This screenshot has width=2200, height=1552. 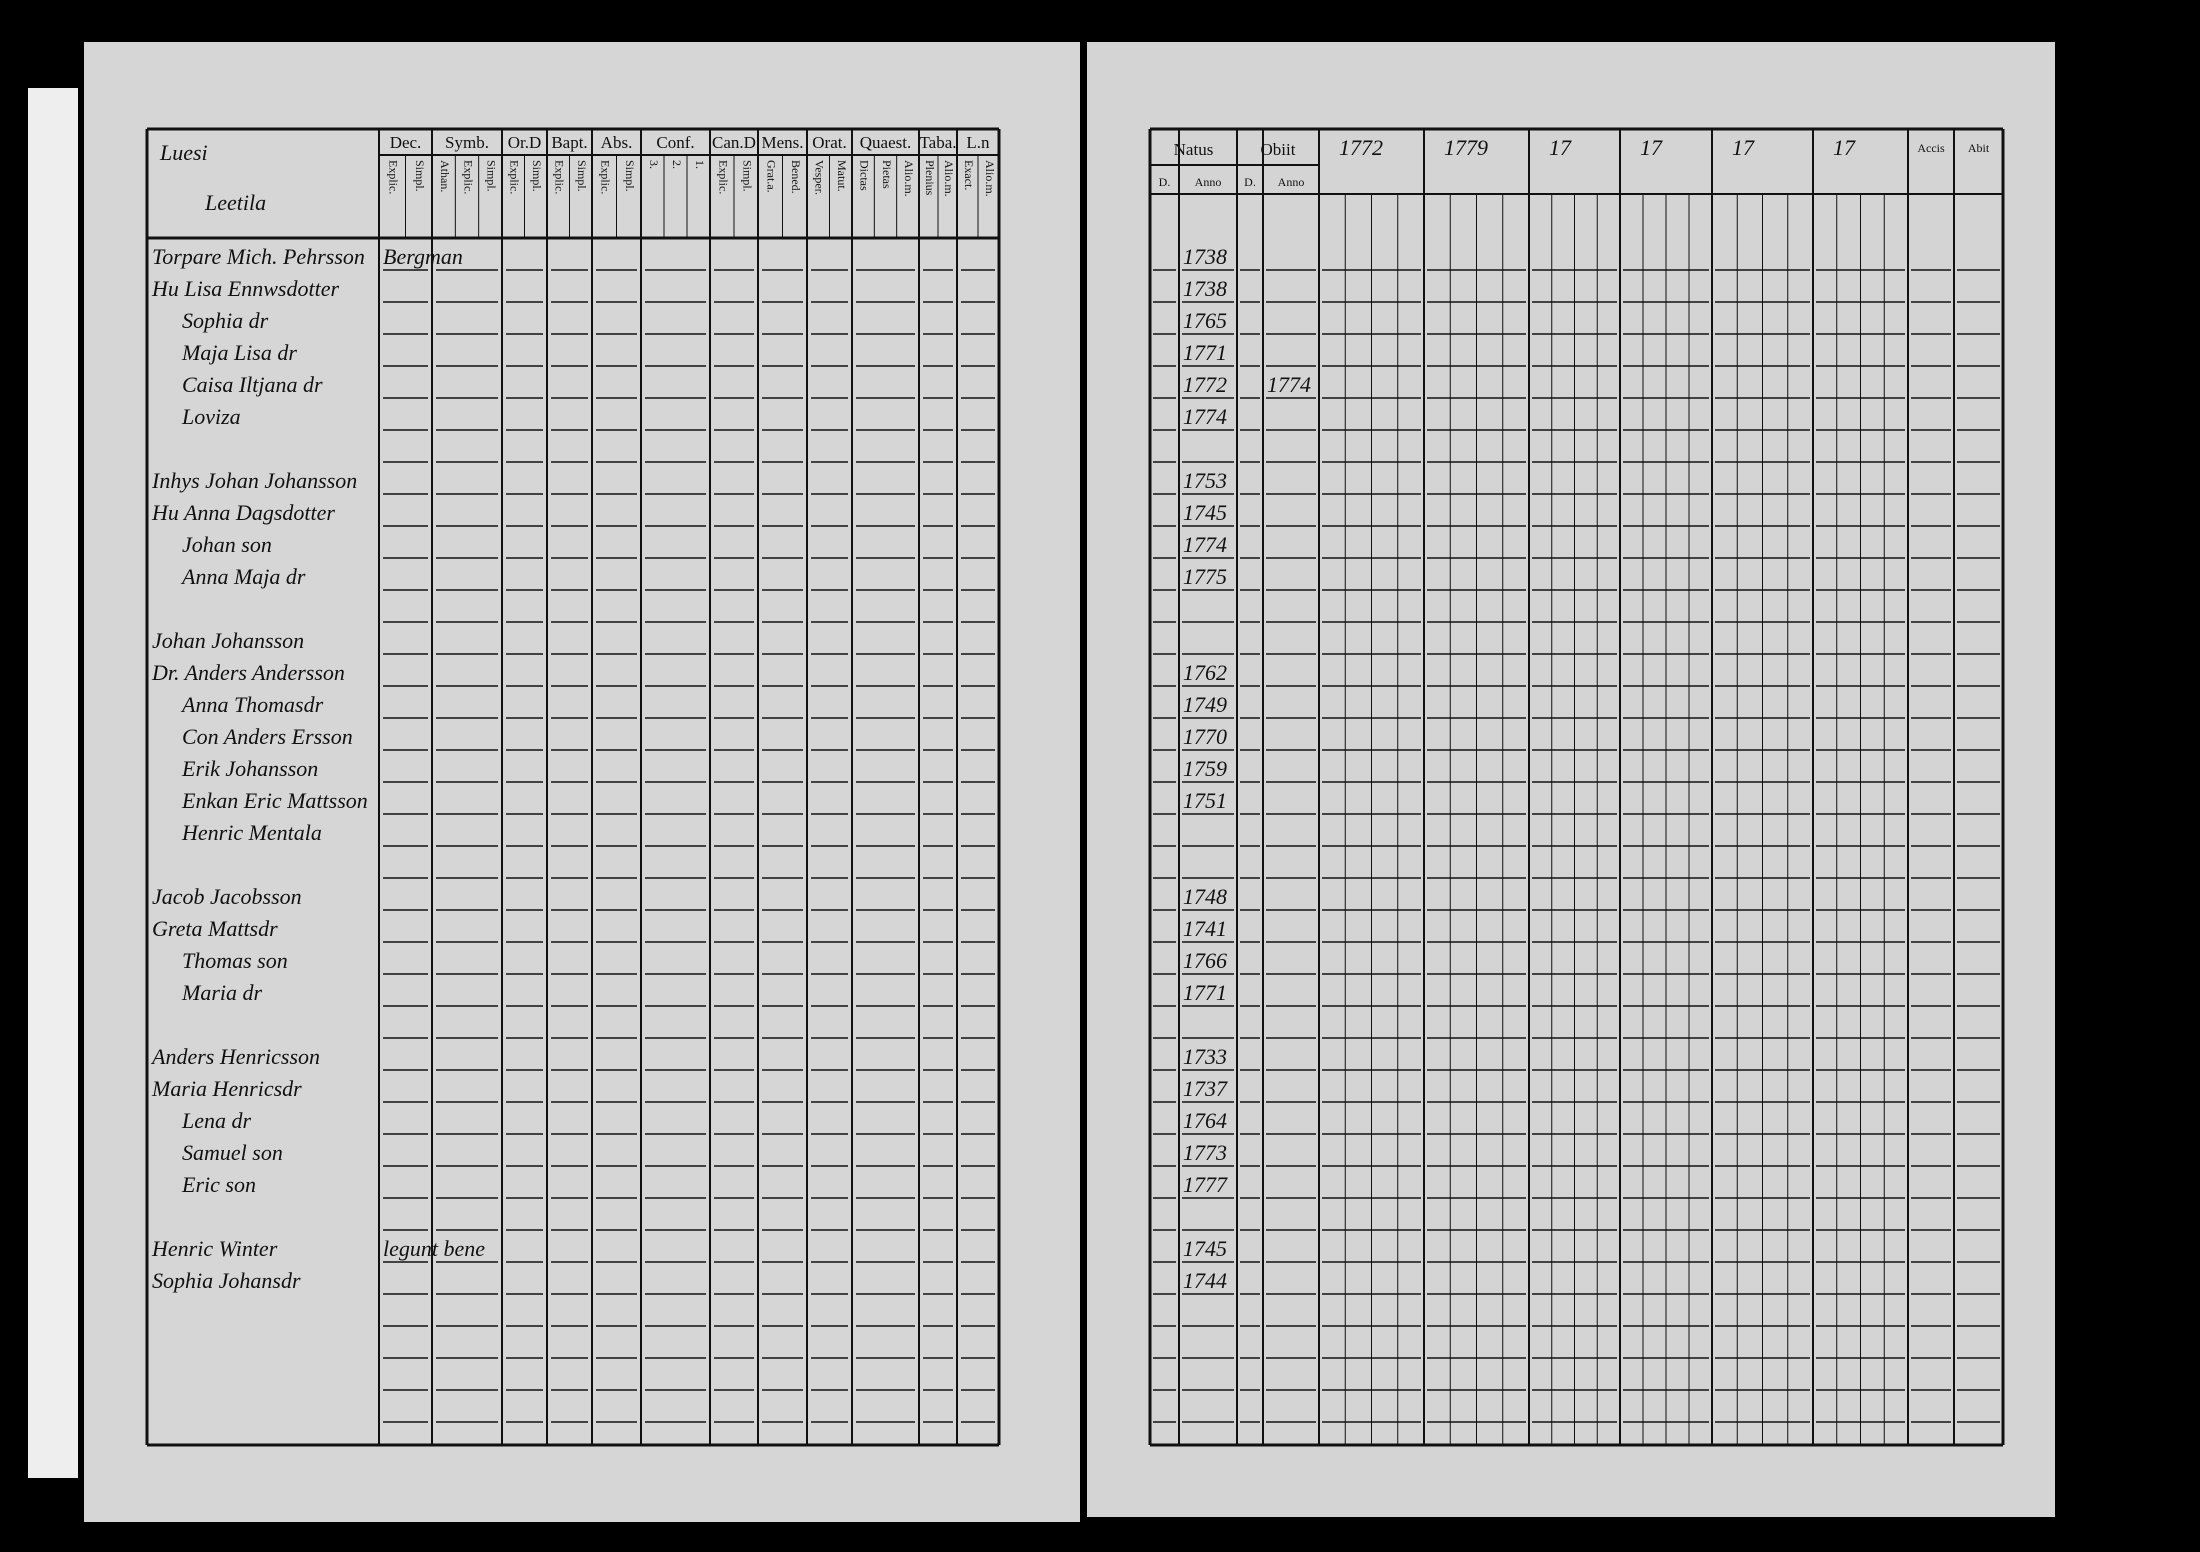 I want to click on sub-header: Grat.a., so click(x=772, y=176).